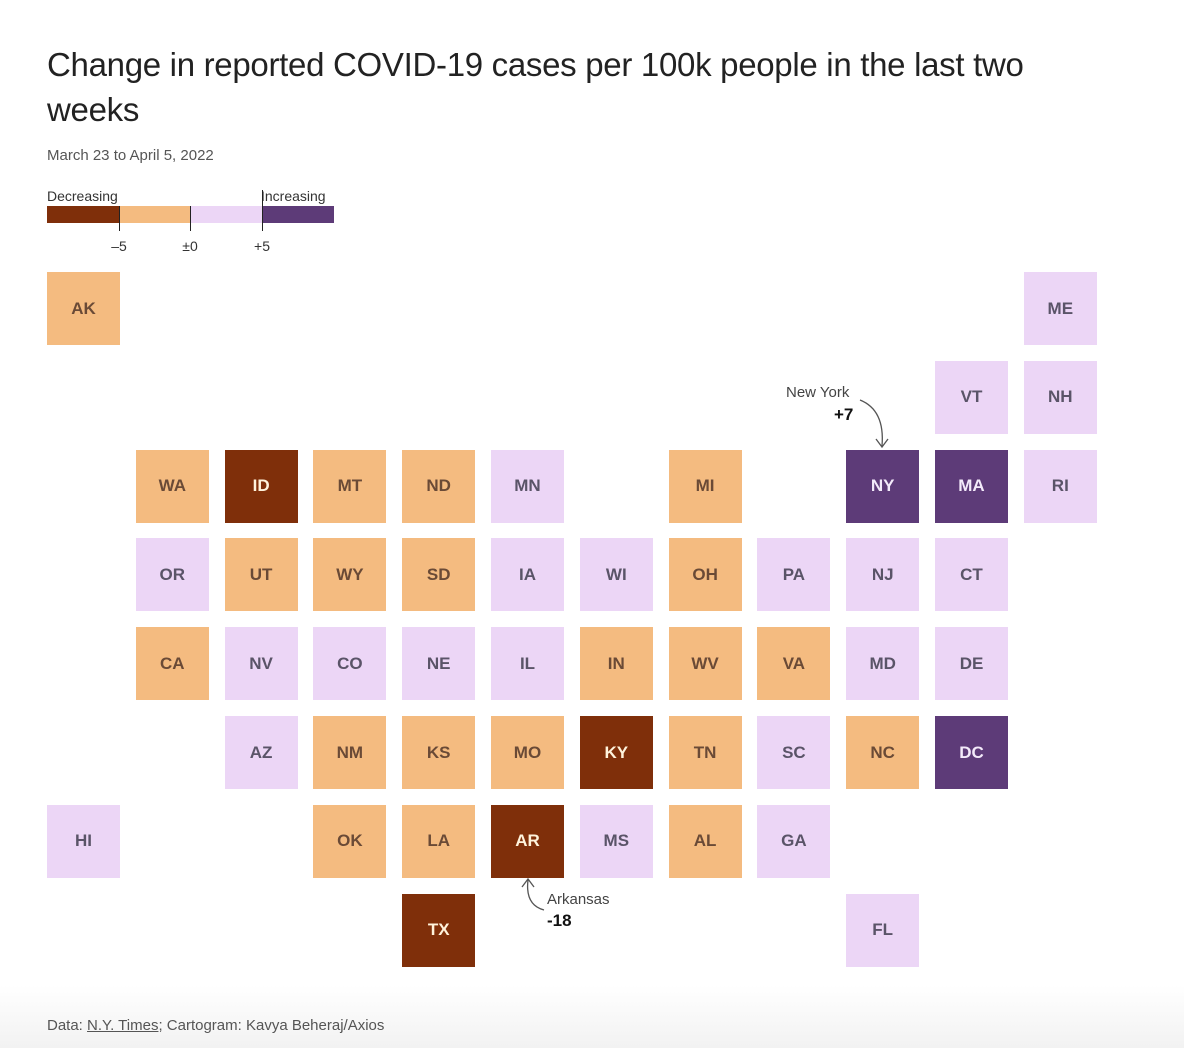 This screenshot has height=1048, width=1184. Describe the element at coordinates (616, 575) in the screenshot. I see `state-tile-wi: WI` at that location.